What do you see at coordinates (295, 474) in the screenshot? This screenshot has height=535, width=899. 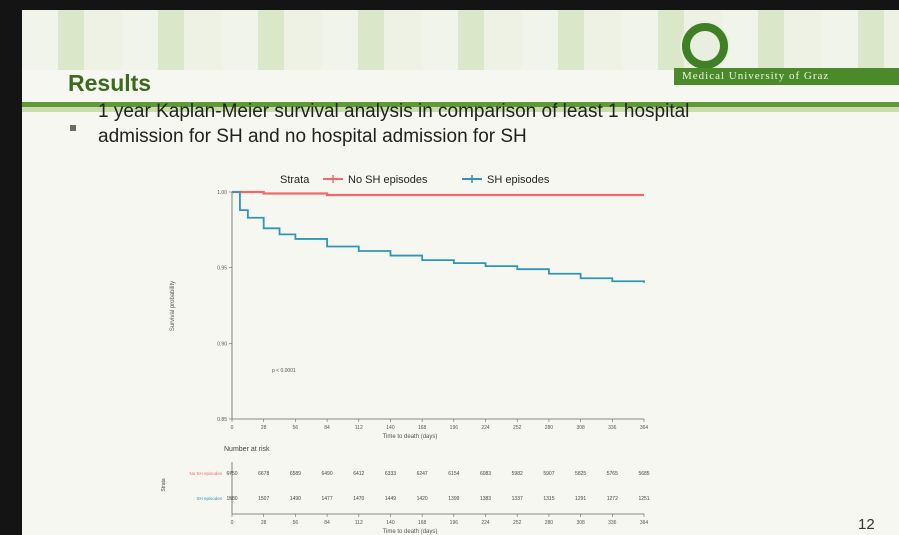 I see `risk-table-cell: 6589` at bounding box center [295, 474].